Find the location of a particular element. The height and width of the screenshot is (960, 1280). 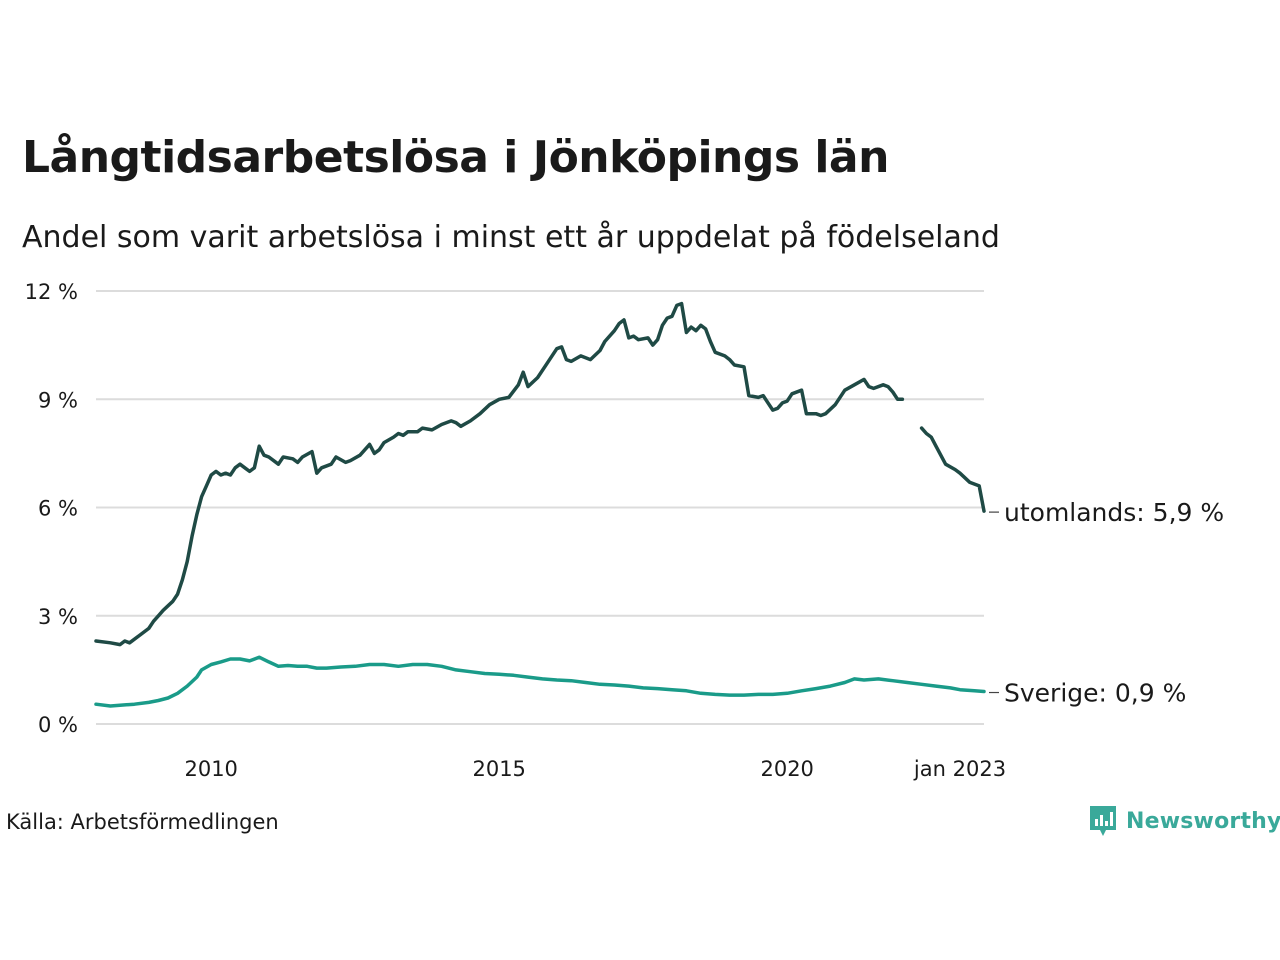

y-tick-label: 9 % is located at coordinates (58, 400).